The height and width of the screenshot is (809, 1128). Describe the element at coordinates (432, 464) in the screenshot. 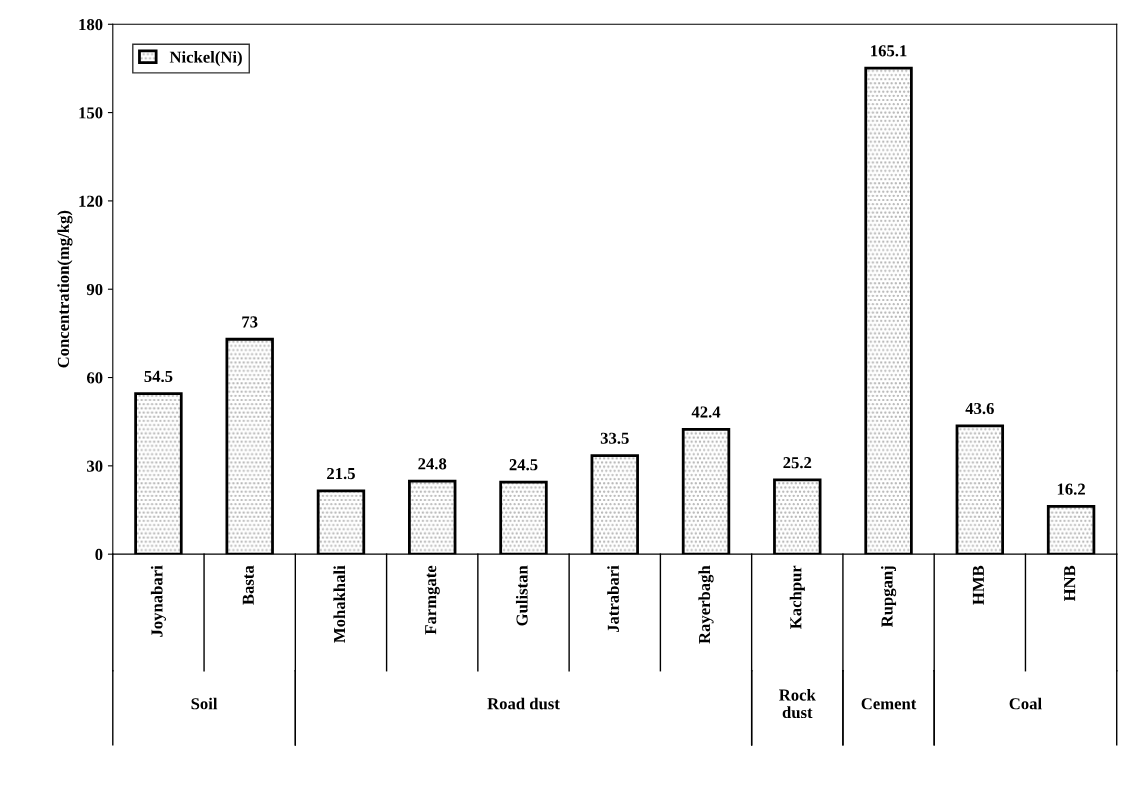

I see `data-label: 24.8` at that location.